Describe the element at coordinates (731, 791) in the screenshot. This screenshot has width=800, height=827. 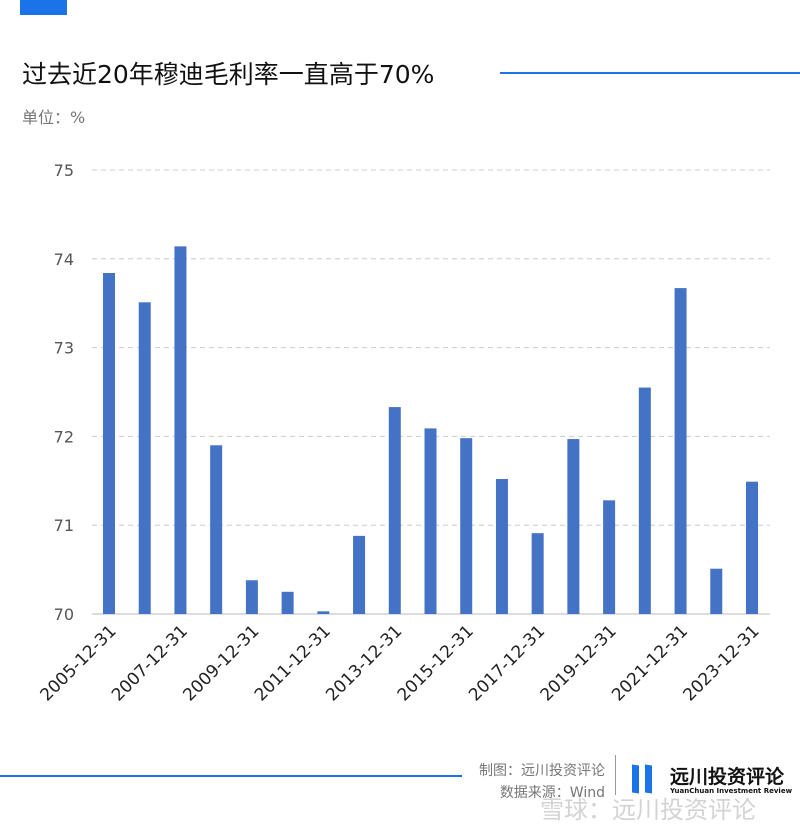
I see `logo-subtext: YuanChuan Investment Review` at that location.